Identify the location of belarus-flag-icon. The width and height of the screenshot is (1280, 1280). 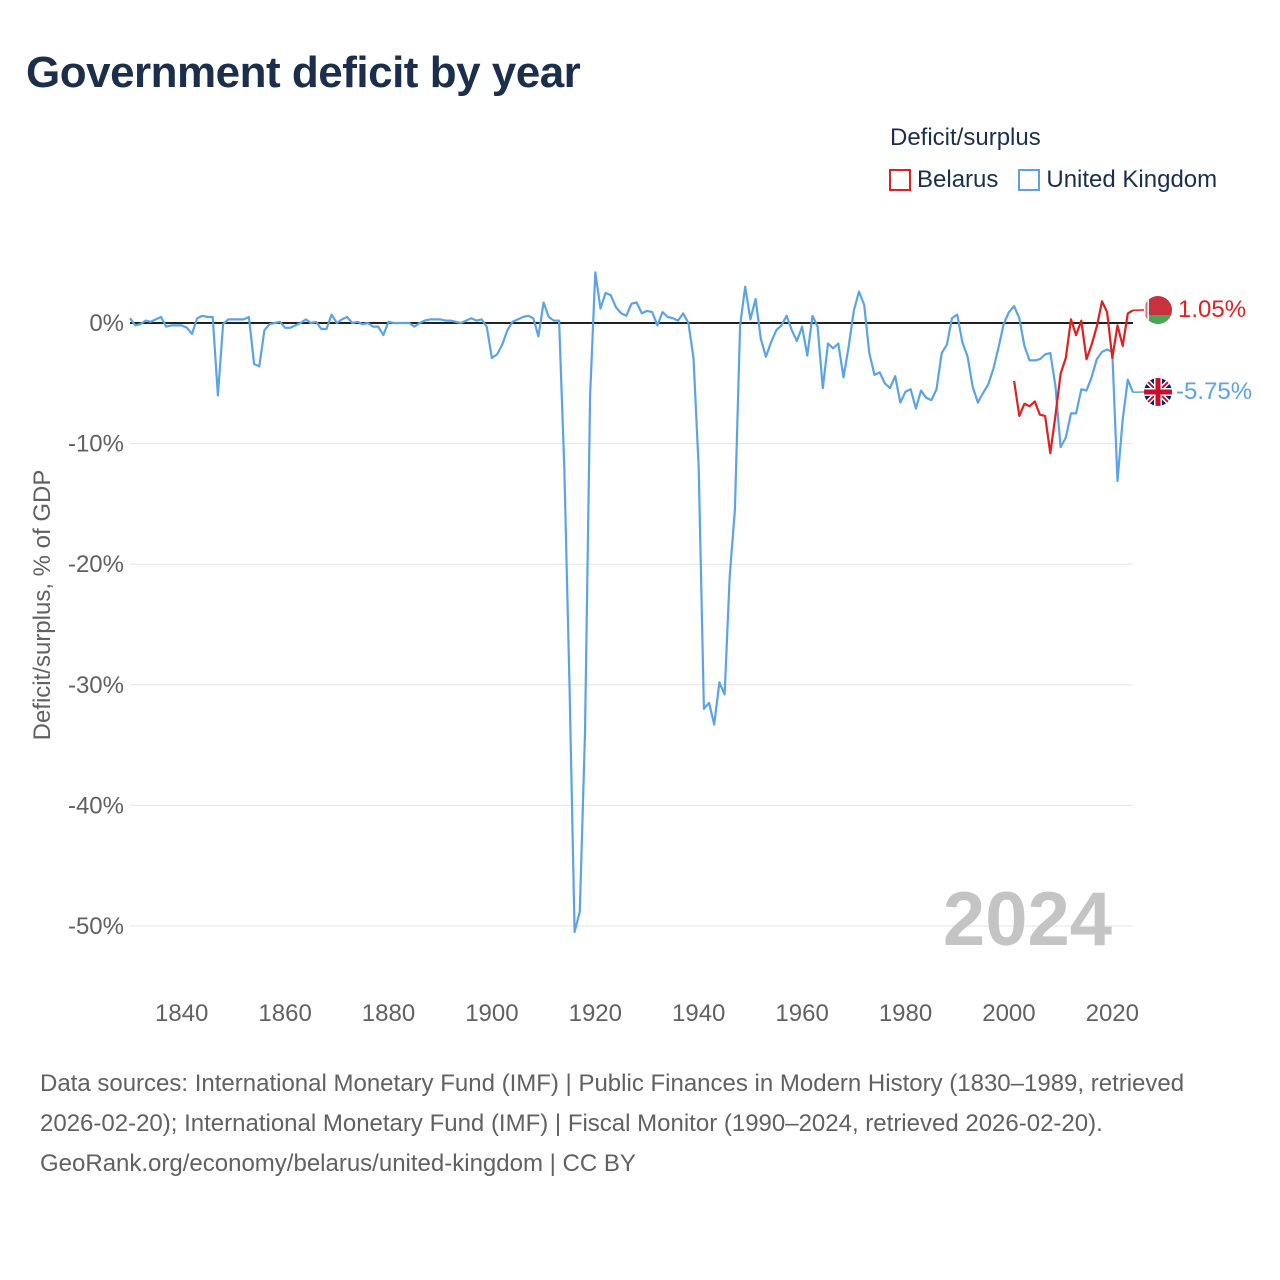
(1158, 310).